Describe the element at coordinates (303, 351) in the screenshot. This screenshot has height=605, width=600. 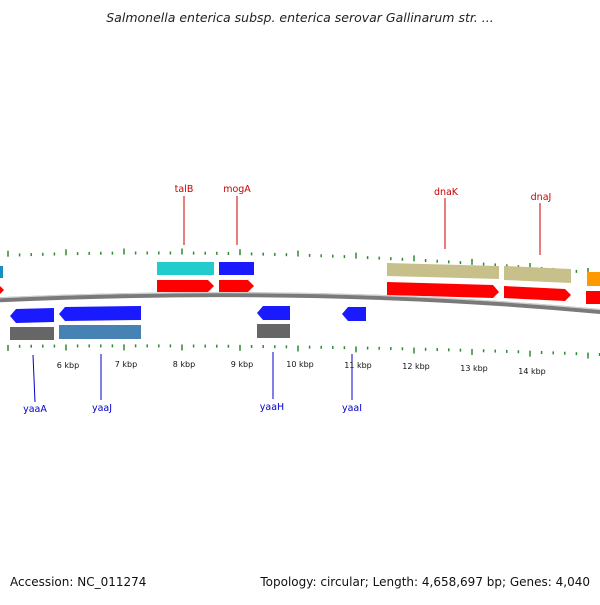
I see `ruler-ticks-bottom` at that location.